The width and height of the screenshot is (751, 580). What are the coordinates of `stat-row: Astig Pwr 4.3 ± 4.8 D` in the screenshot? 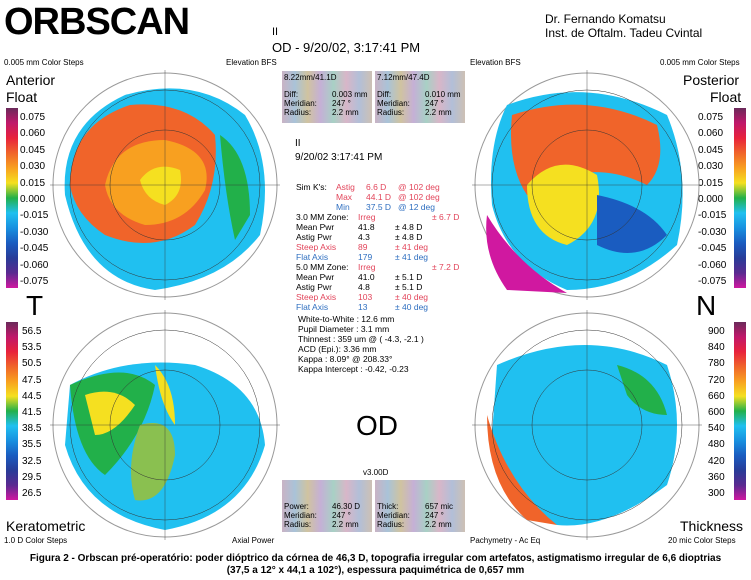 It's located at (377, 237).